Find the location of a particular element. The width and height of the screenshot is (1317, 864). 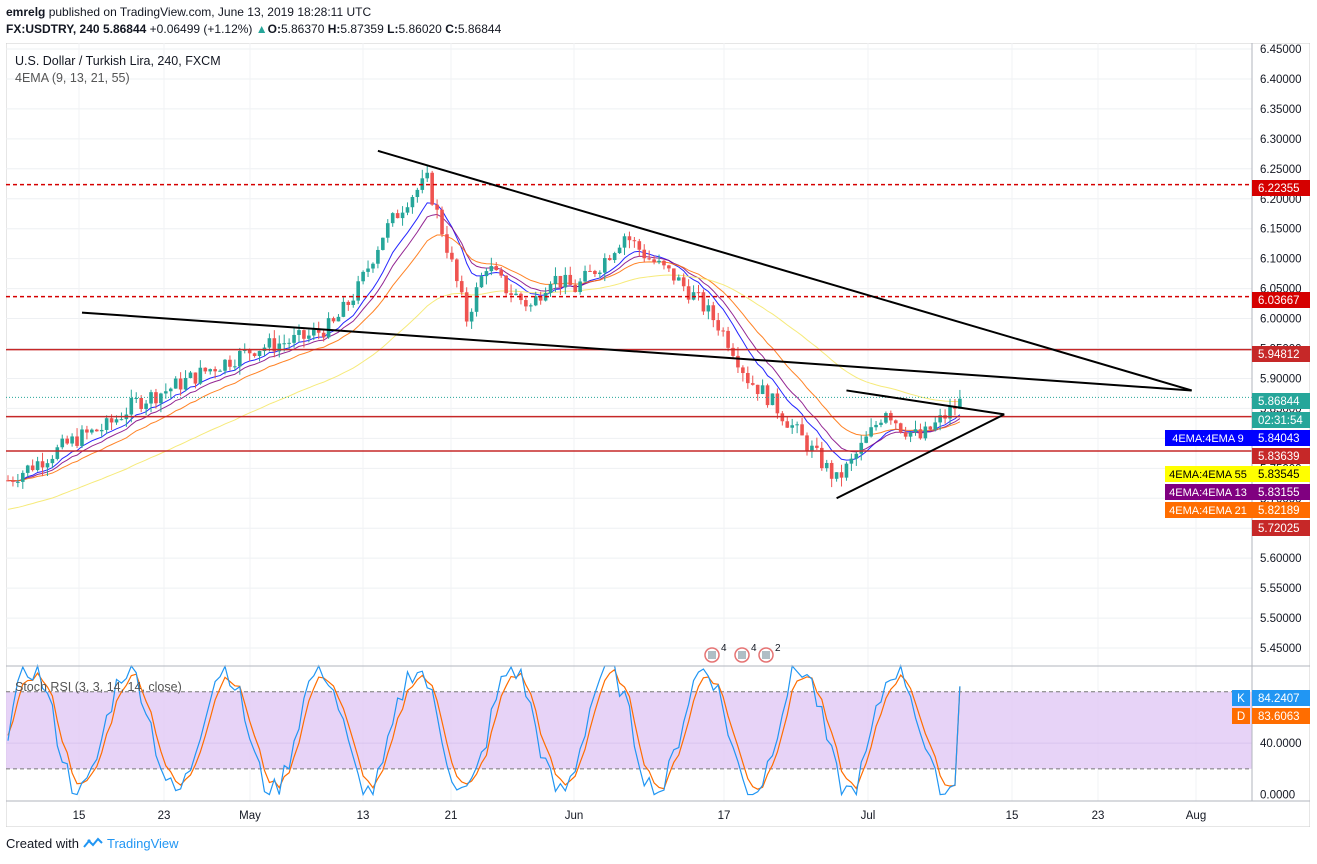

price-tag-value: 6.22355 is located at coordinates (1279, 189).